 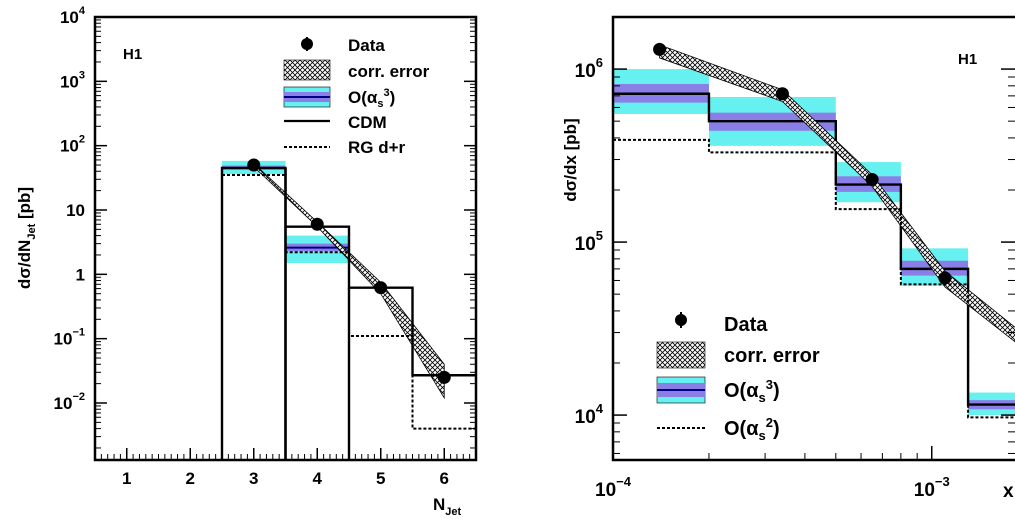 I want to click on njet-legend: Data corr. error O(αs3) CDM RG d+r, so click(x=356, y=96).